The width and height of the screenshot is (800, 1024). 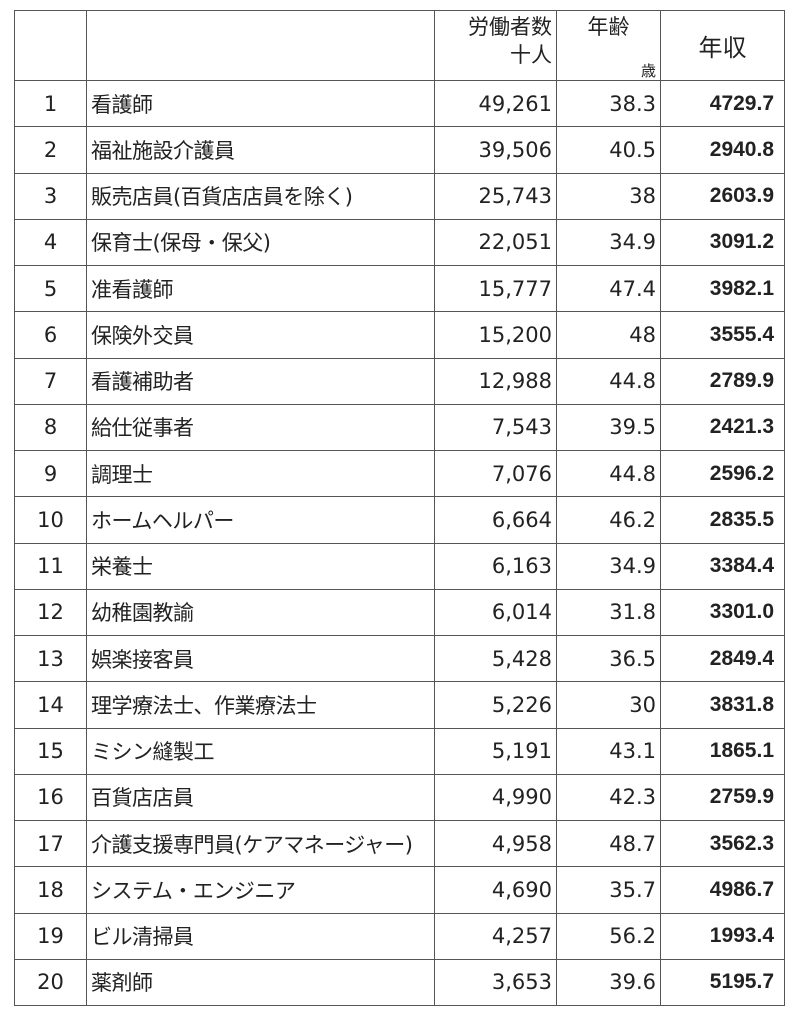 What do you see at coordinates (608, 150) in the screenshot?
I see `age-cell: 40.5` at bounding box center [608, 150].